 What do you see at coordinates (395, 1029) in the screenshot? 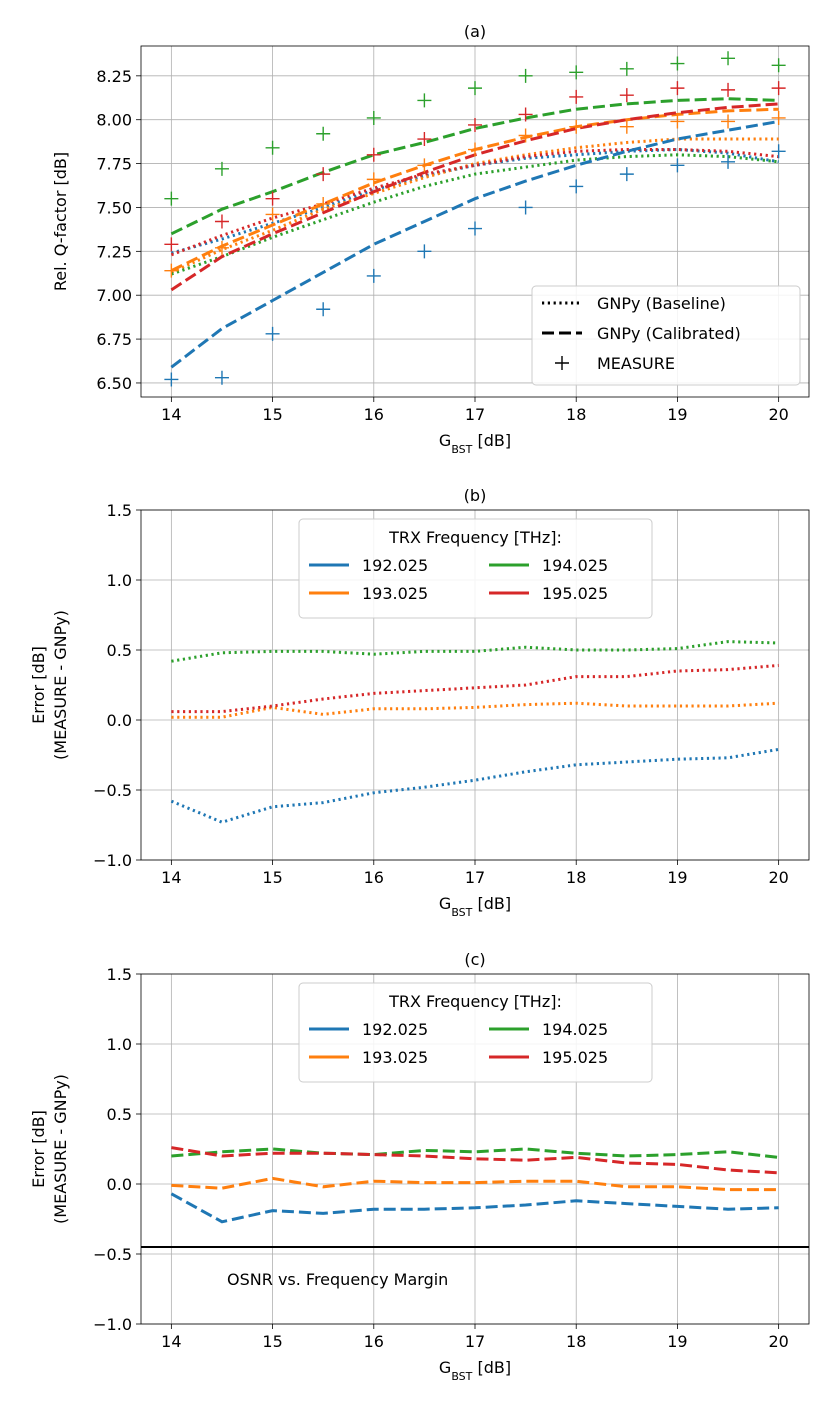
I see `legend-label-192.025: 192.025` at bounding box center [395, 1029].